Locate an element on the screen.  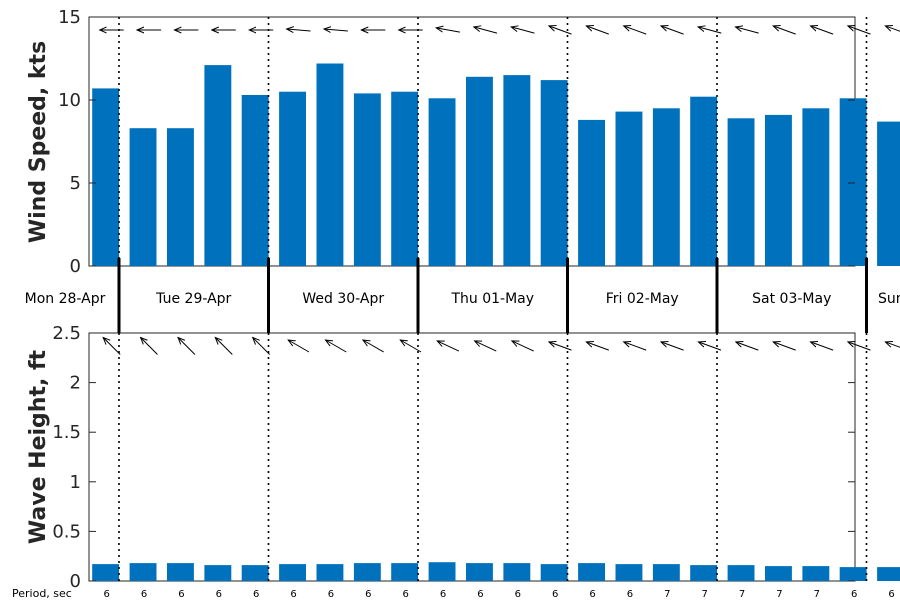
wave-height-axis-label: Wave Height, ft is located at coordinates (38, 446).